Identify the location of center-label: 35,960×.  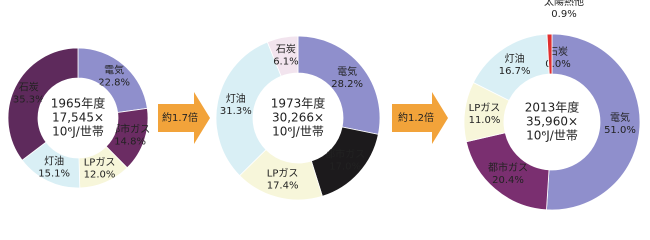
(552, 122).